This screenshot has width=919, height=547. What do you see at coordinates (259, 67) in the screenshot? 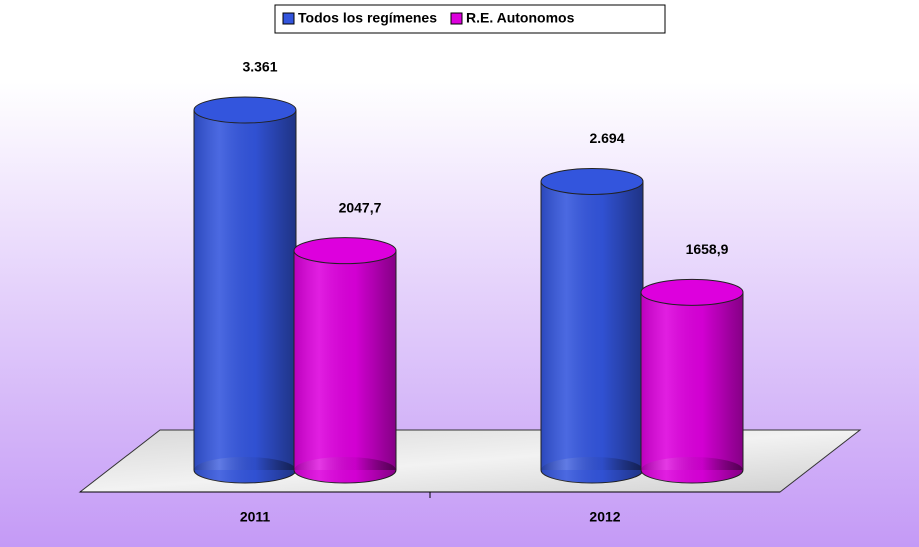
I see `data-label: 3.361` at bounding box center [259, 67].